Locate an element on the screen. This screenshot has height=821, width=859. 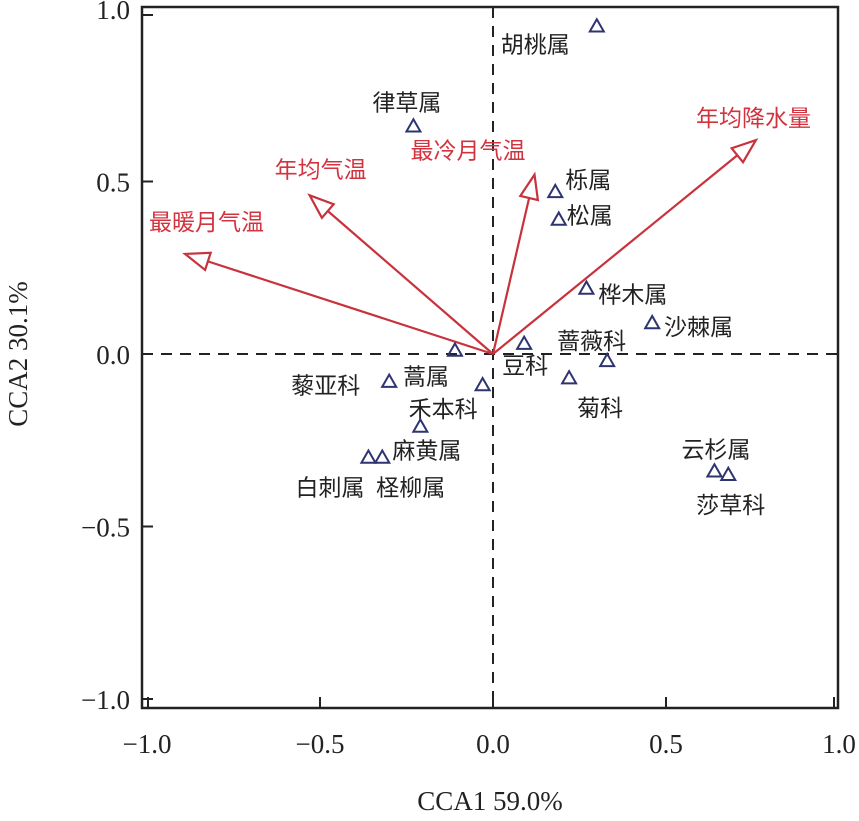
env-label: 年均降水量 is located at coordinates (753, 119).